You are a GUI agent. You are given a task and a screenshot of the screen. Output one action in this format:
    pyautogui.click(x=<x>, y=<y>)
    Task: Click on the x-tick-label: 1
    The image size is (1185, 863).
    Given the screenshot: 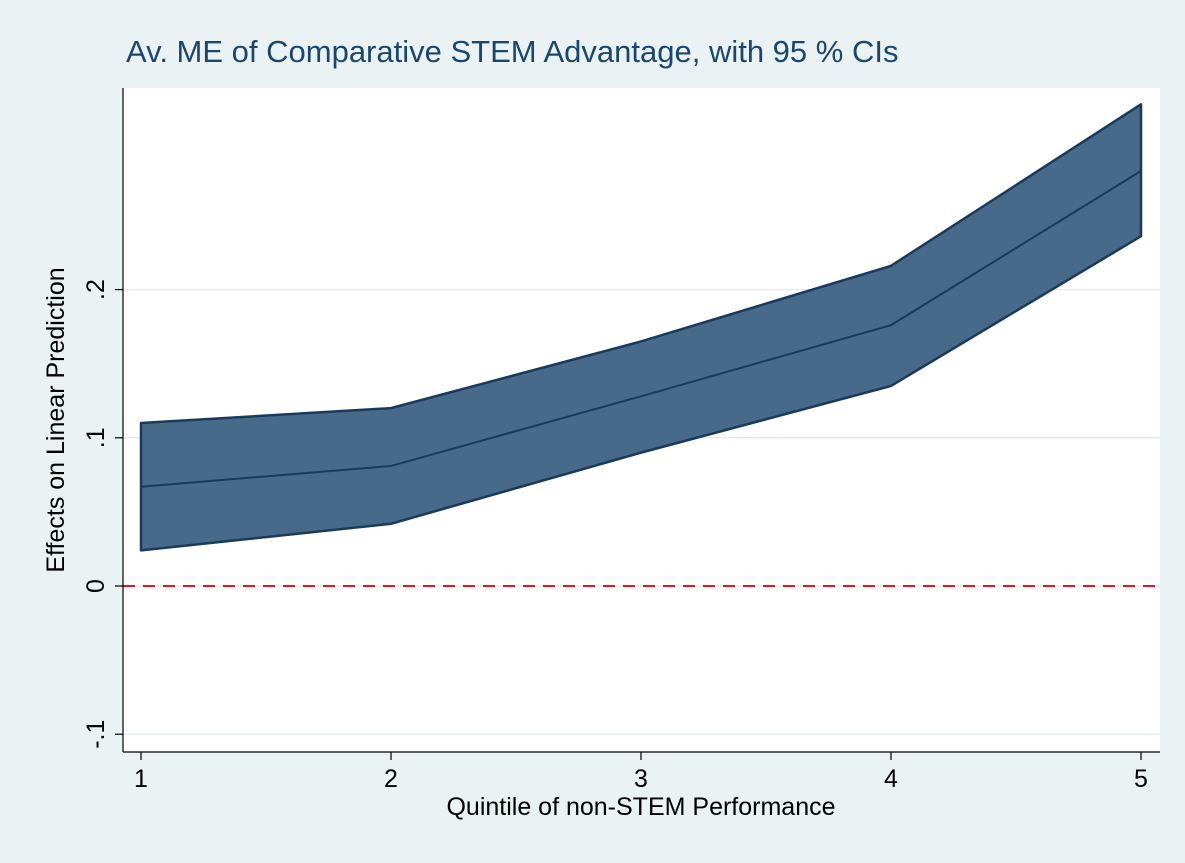 What is the action you would take?
    pyautogui.click(x=141, y=779)
    